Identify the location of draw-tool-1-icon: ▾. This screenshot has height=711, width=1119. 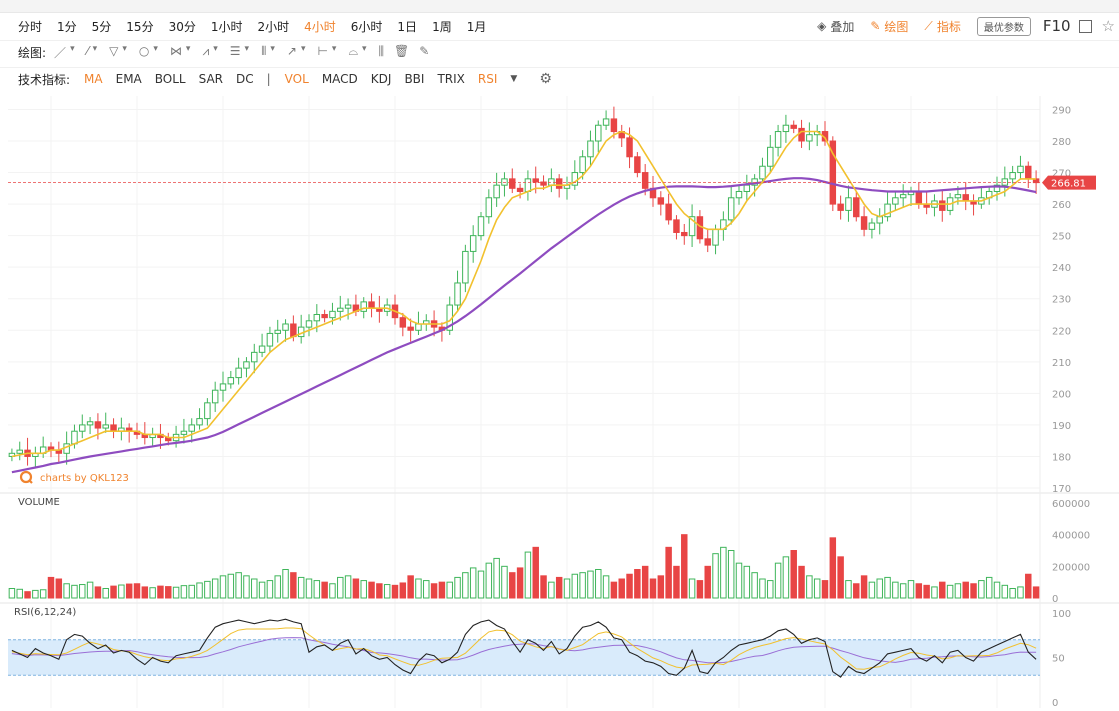
(72, 48).